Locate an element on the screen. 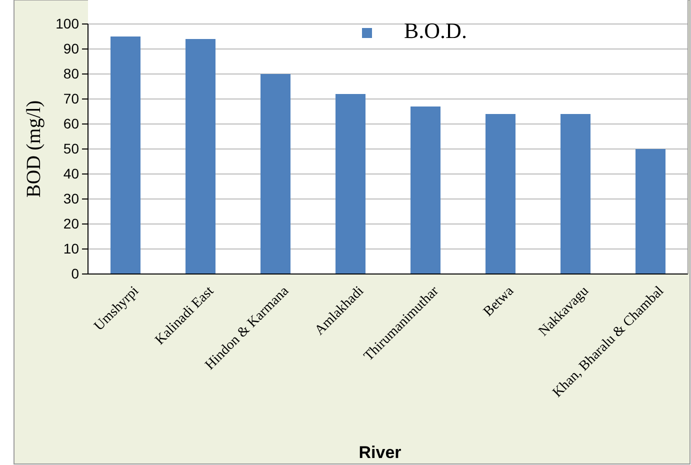 This screenshot has width=691, height=465. y-tick-label: 10 is located at coordinates (71, 248).